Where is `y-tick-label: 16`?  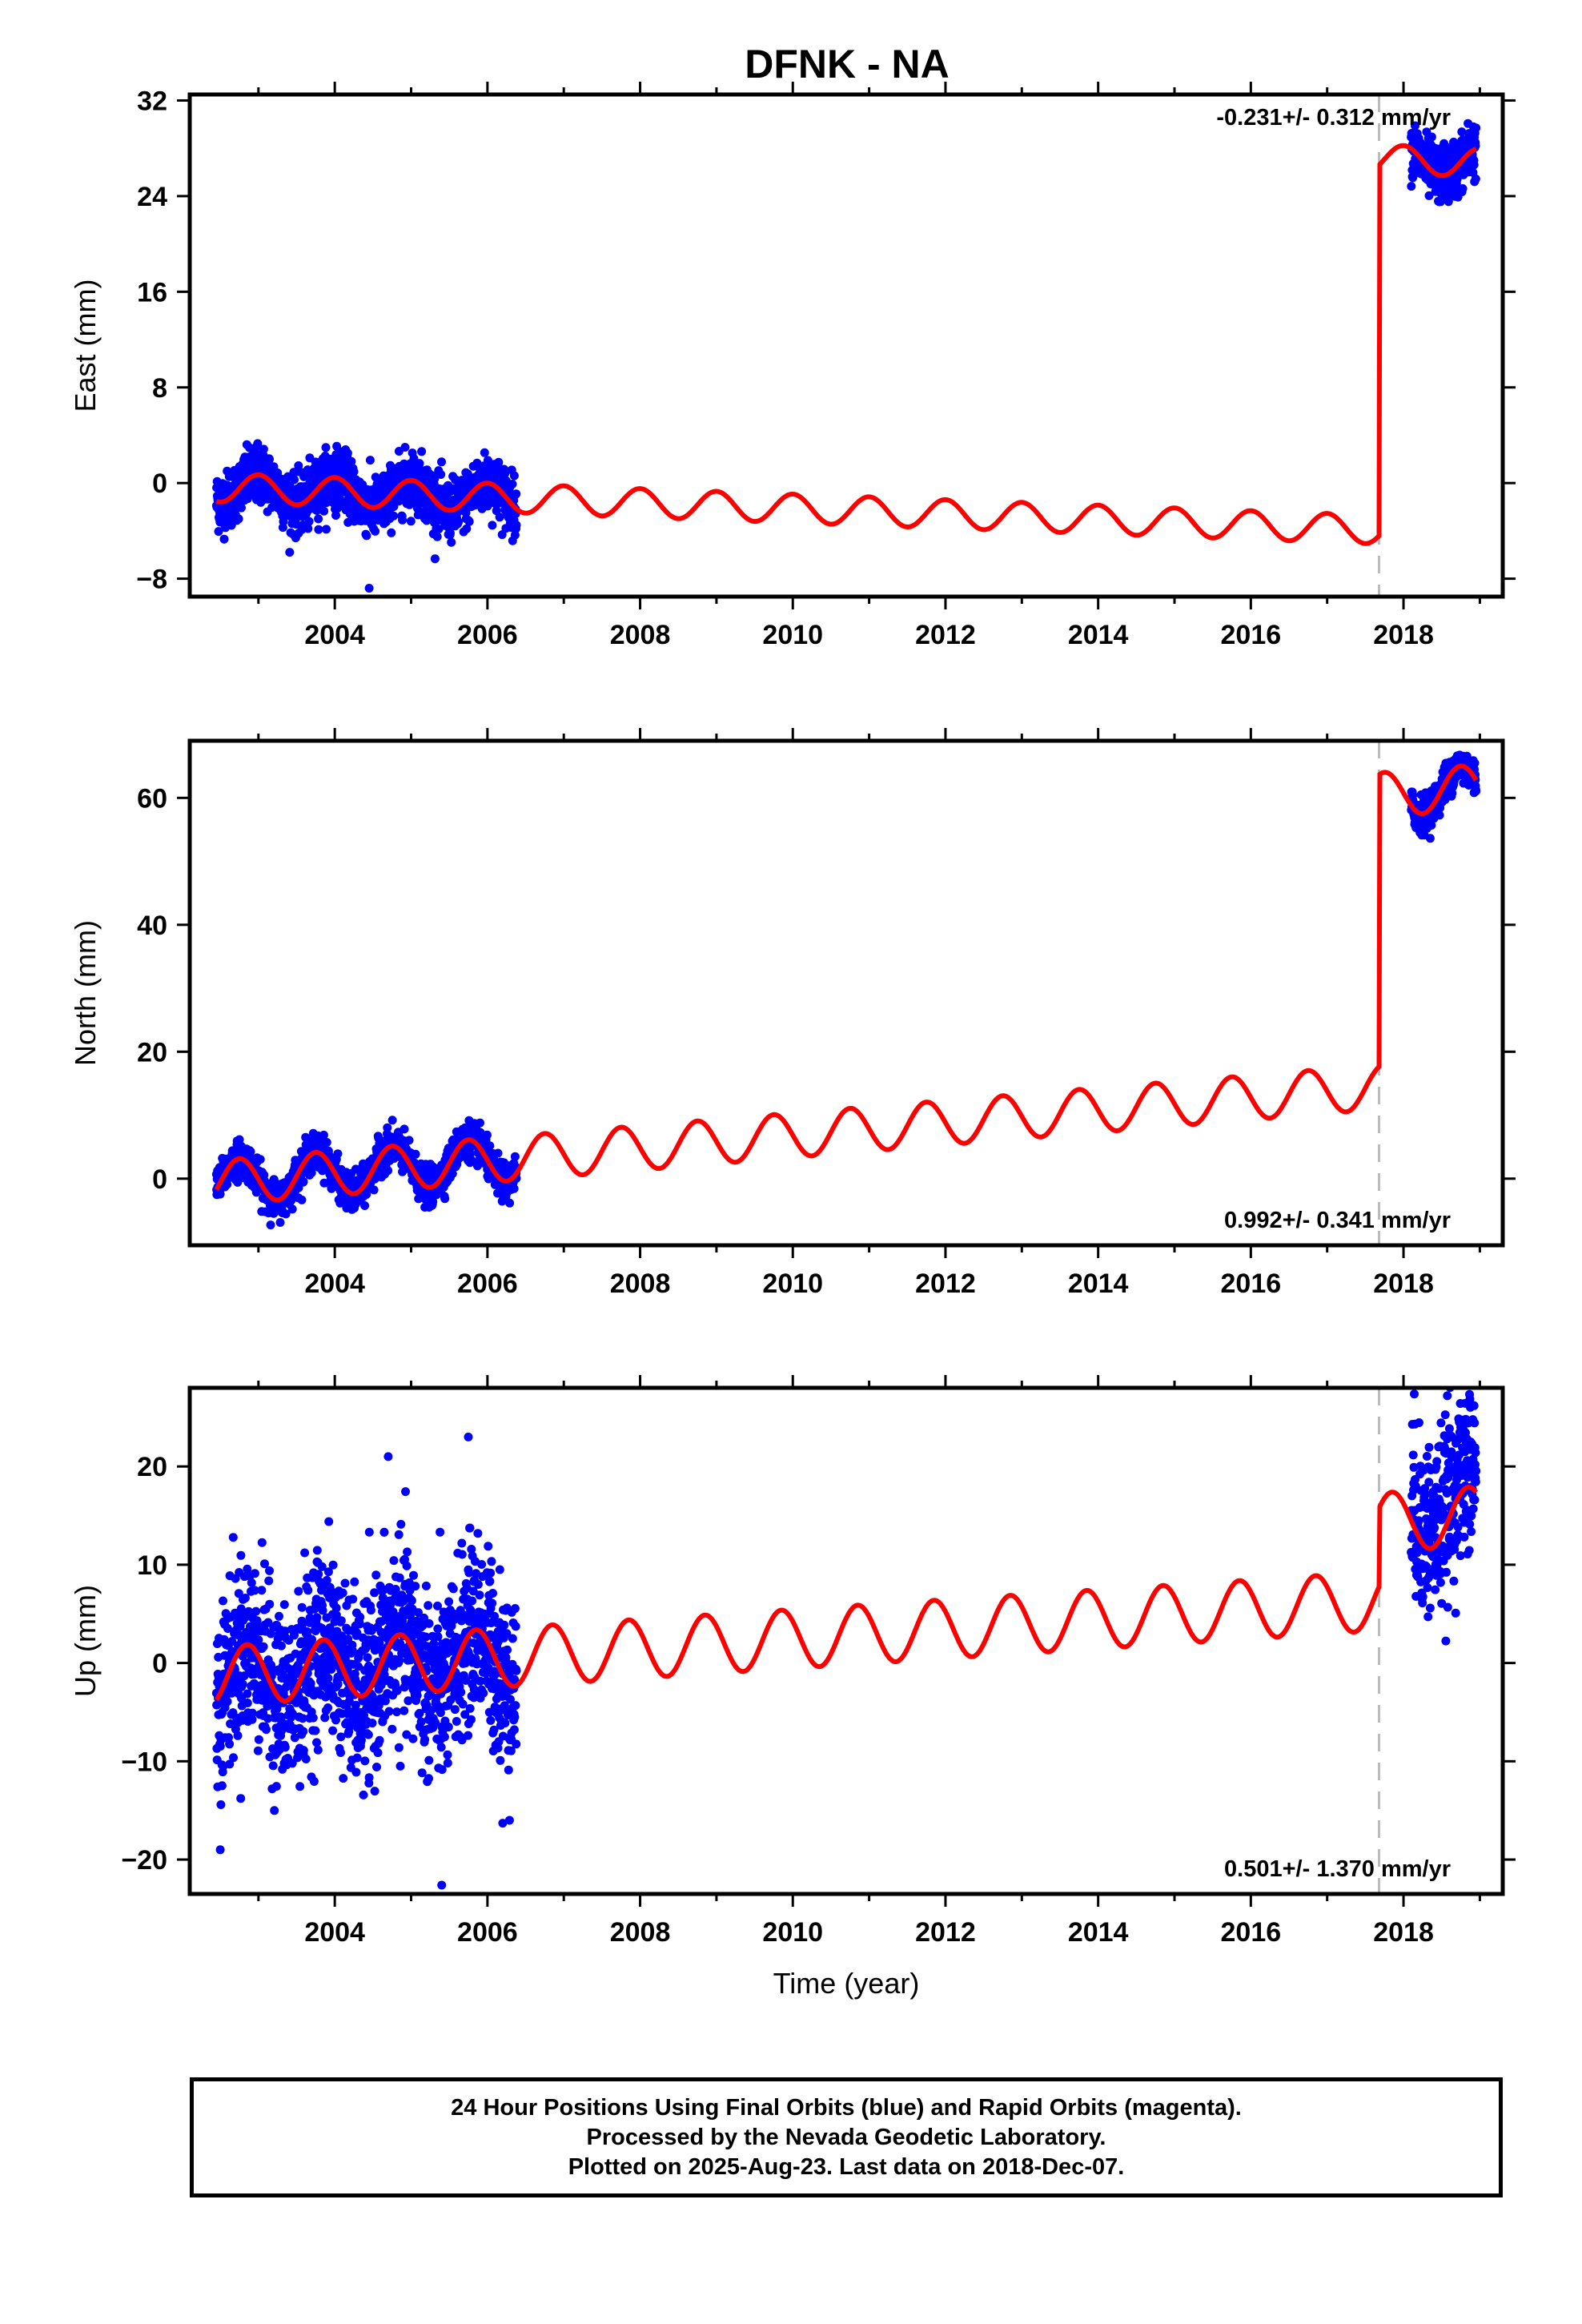 y-tick-label: 16 is located at coordinates (152, 292).